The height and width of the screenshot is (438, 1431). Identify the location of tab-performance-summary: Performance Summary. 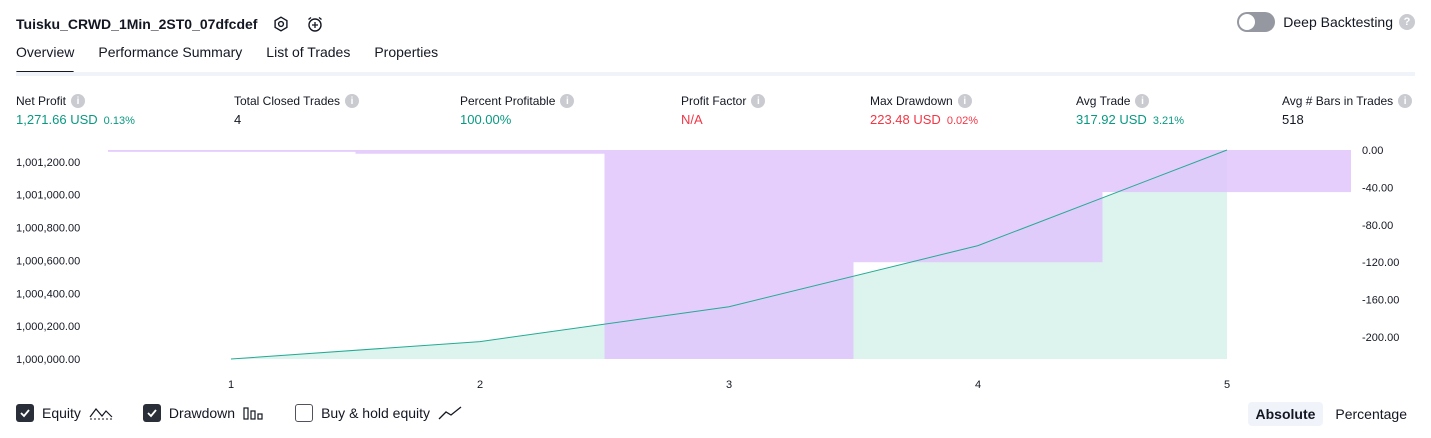
(170, 52).